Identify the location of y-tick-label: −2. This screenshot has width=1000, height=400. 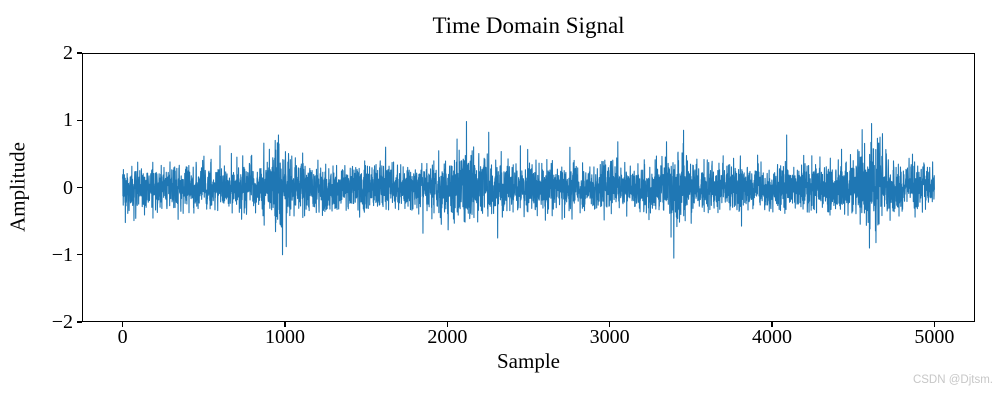
(62, 322).